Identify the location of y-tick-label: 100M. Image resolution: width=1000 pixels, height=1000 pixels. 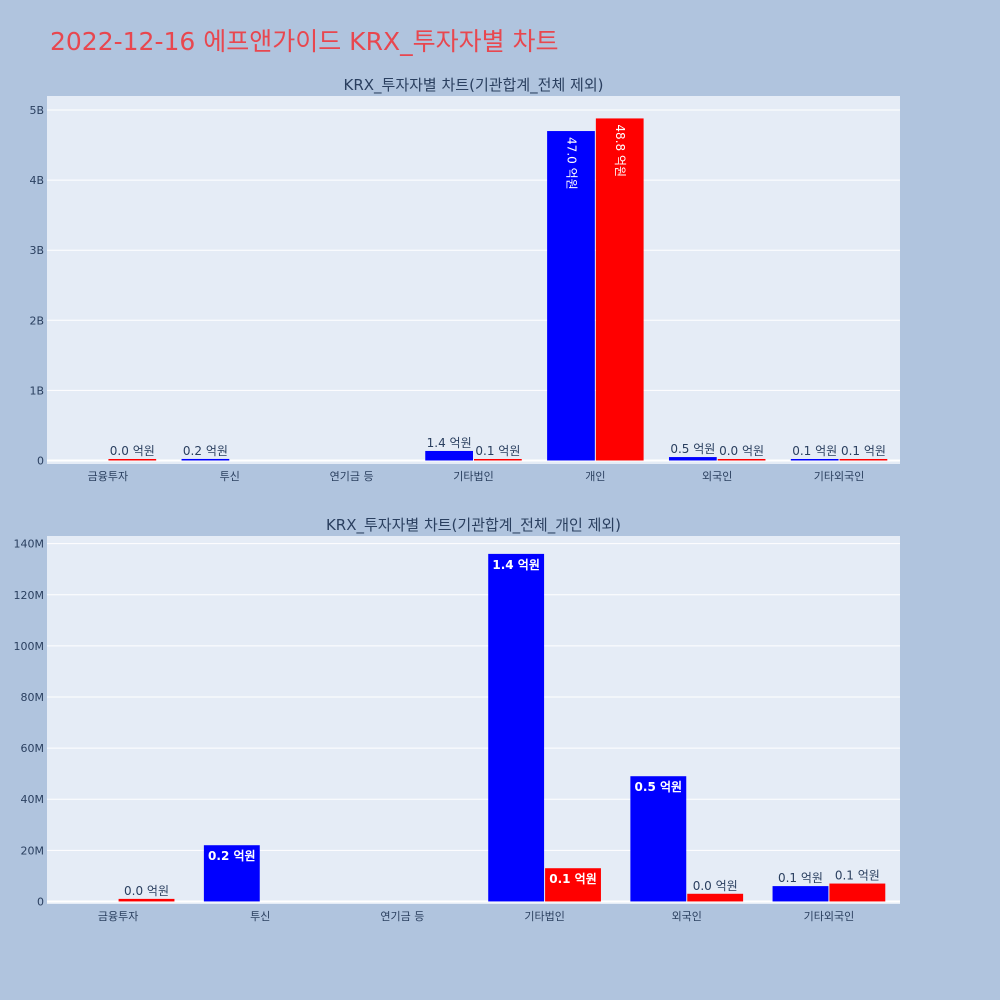
(29, 646).